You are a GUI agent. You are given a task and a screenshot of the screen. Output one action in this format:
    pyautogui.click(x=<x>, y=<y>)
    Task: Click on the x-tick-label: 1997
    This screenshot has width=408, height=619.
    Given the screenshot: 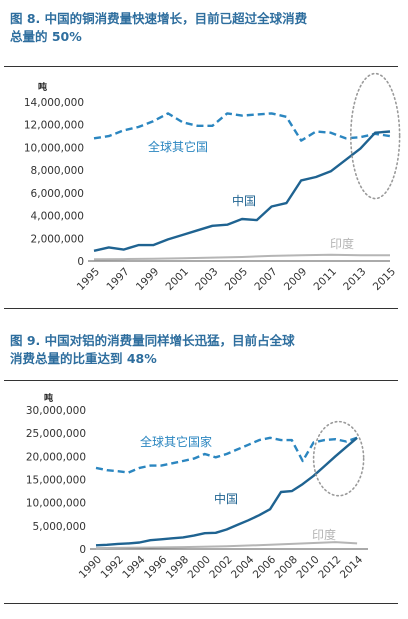 What is the action you would take?
    pyautogui.click(x=117, y=279)
    